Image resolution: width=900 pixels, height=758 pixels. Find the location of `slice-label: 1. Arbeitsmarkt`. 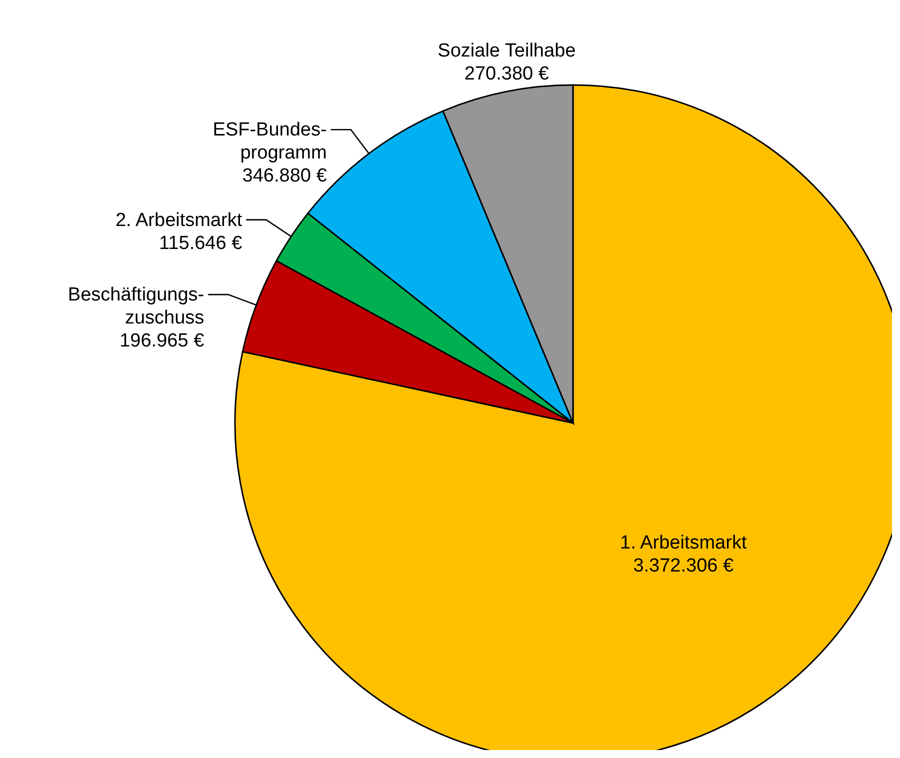

slice-label: 1. Arbeitsmarkt is located at coordinates (684, 543).